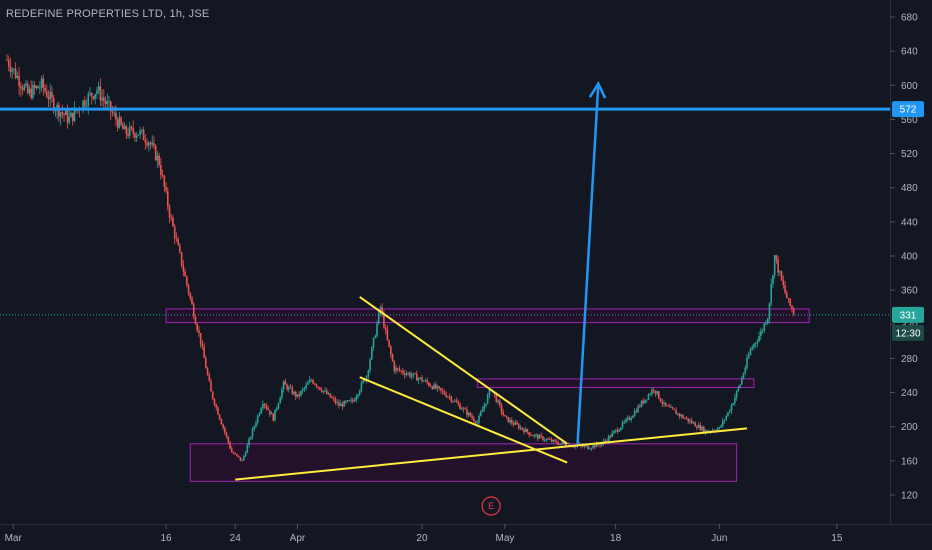 This screenshot has width=932, height=550. I want to click on x-tick-label: 16, so click(167, 538).